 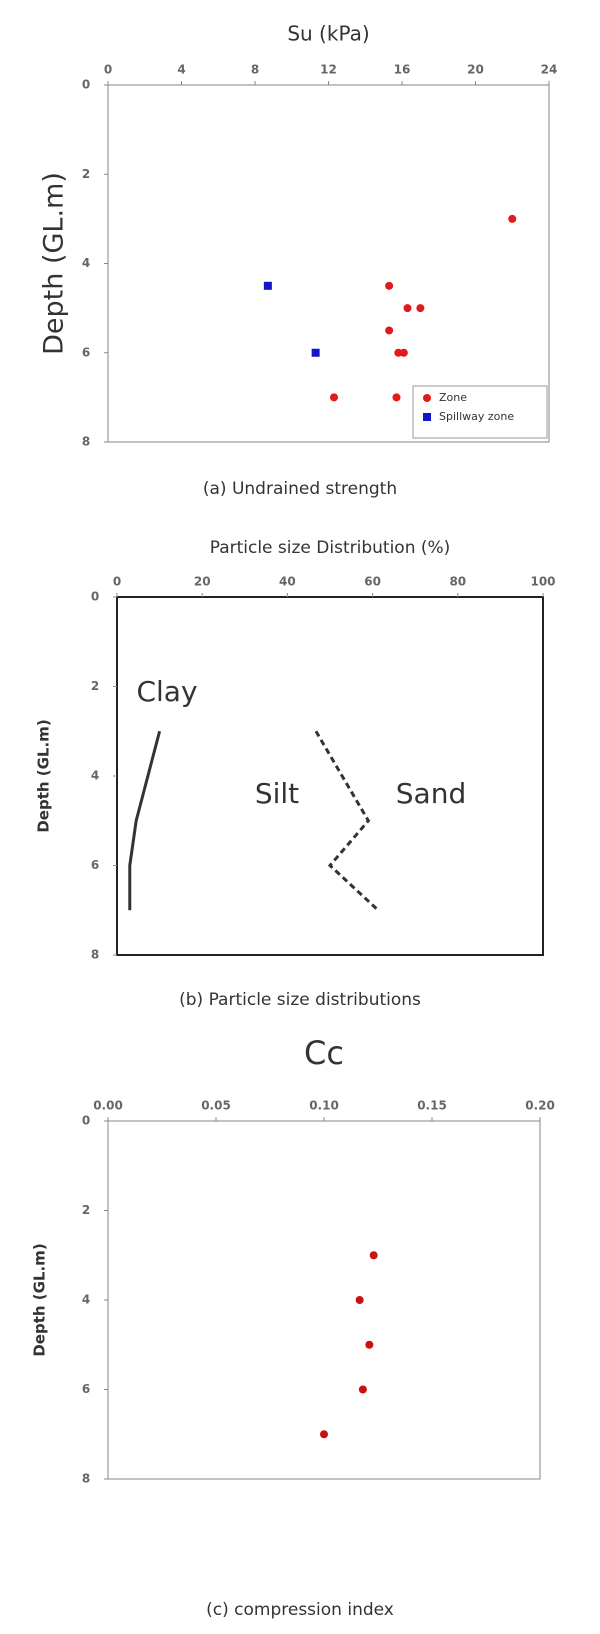 I want to click on x-tick-label: 0.15, so click(x=432, y=1106).